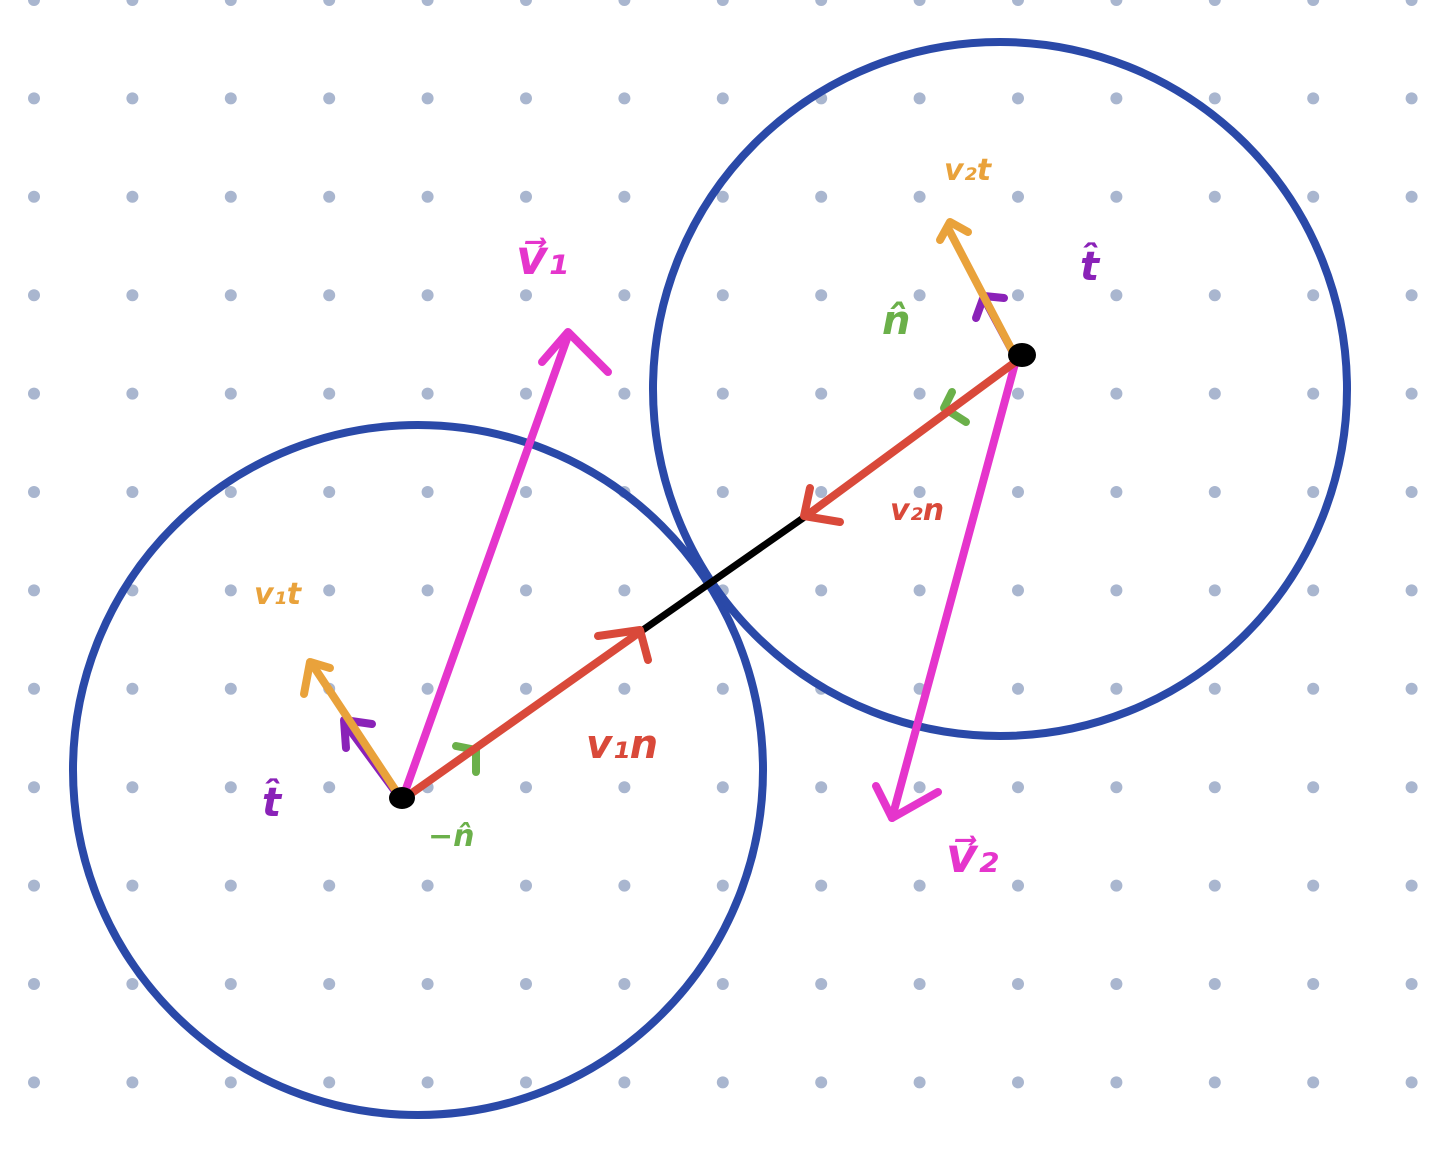  I want to click on v1t-arrow, so click(353, 731).